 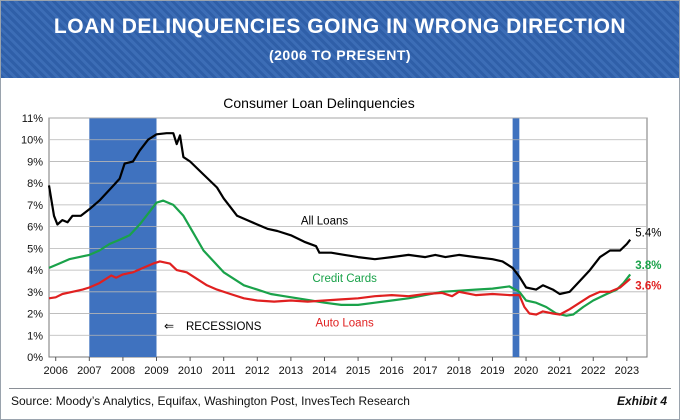 I want to click on page-subtitle: (2006 TO PRESENT), so click(x=340, y=55).